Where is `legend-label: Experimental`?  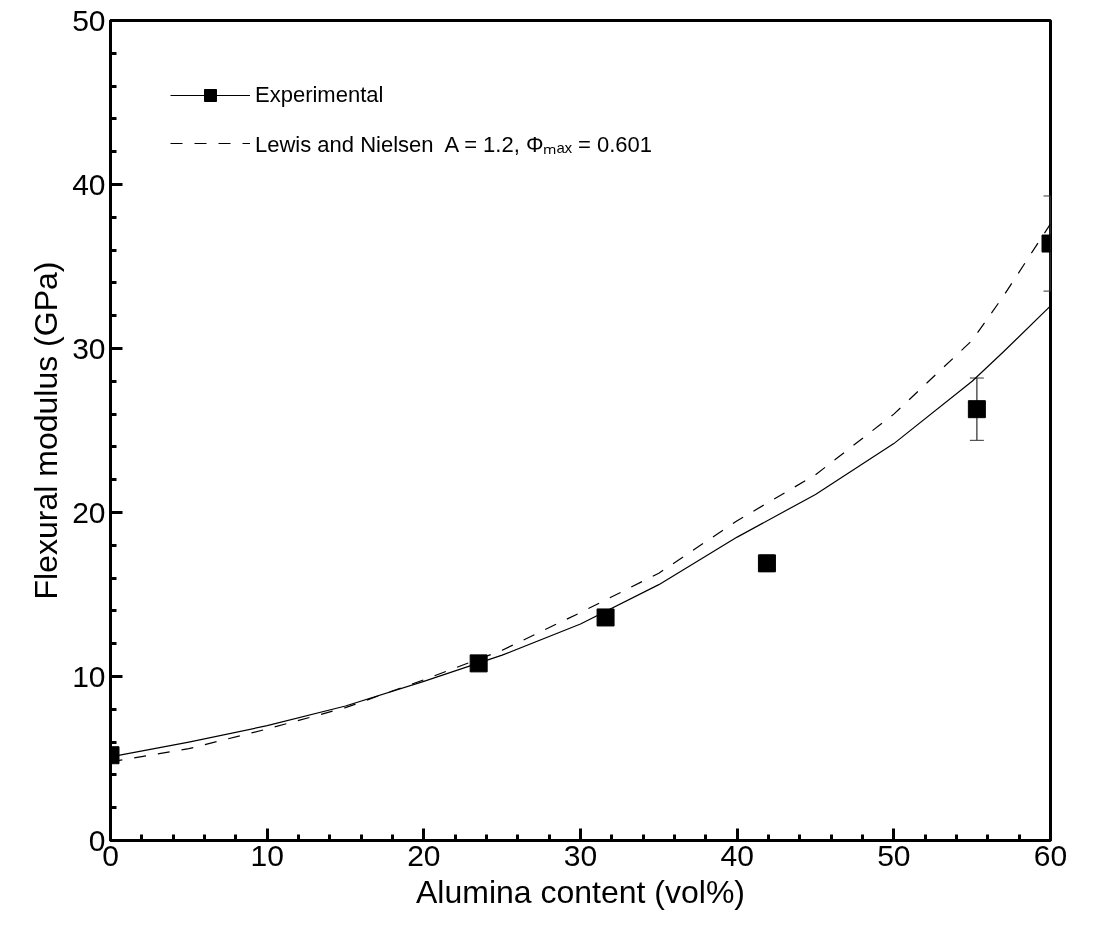
legend-label: Experimental is located at coordinates (319, 95).